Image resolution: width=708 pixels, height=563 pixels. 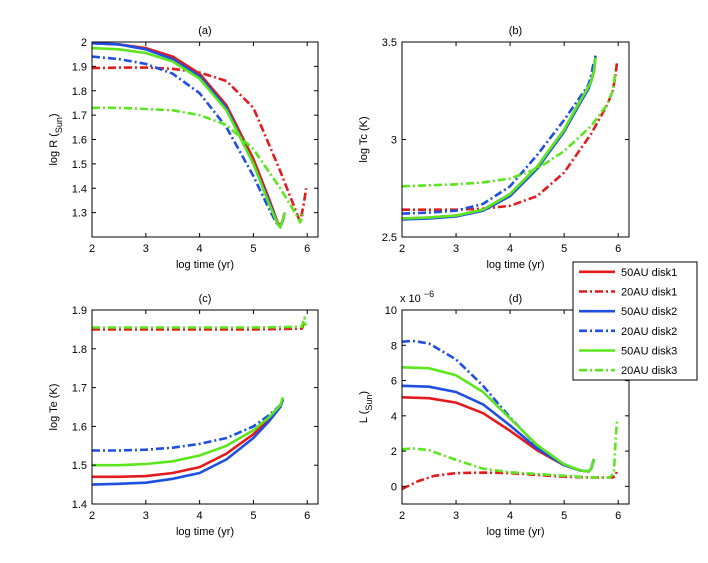 I want to click on legend-item: 50AU disk3, so click(x=628, y=352).